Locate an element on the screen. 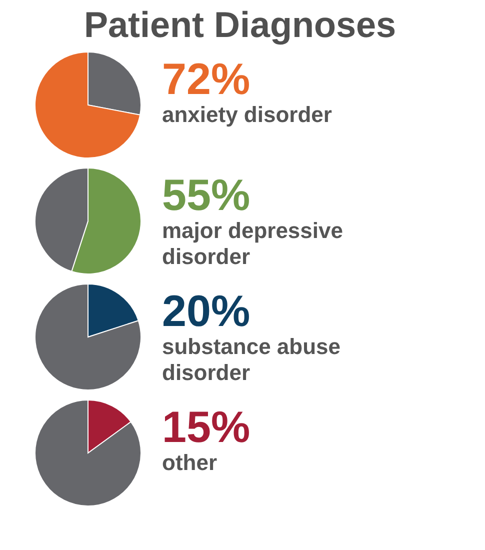  chart-title: Patient Diagnoses is located at coordinates (240, 24).